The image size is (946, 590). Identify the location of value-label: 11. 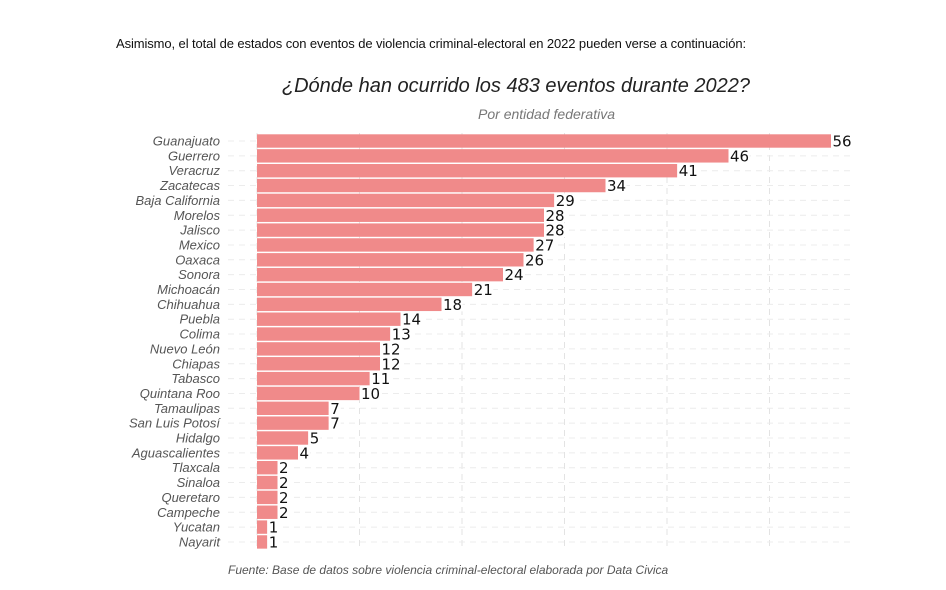
(380, 379).